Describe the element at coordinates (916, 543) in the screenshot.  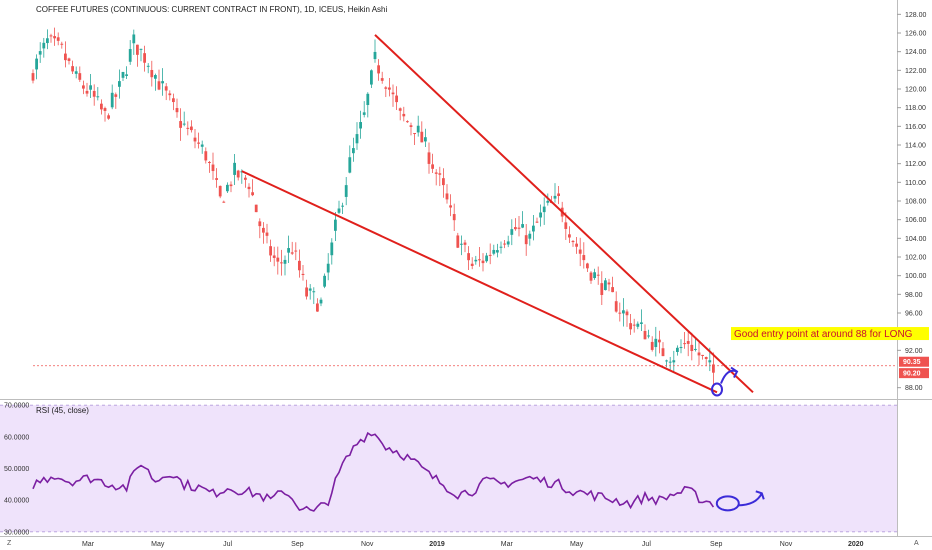
I see `scale-button-a: A` at that location.